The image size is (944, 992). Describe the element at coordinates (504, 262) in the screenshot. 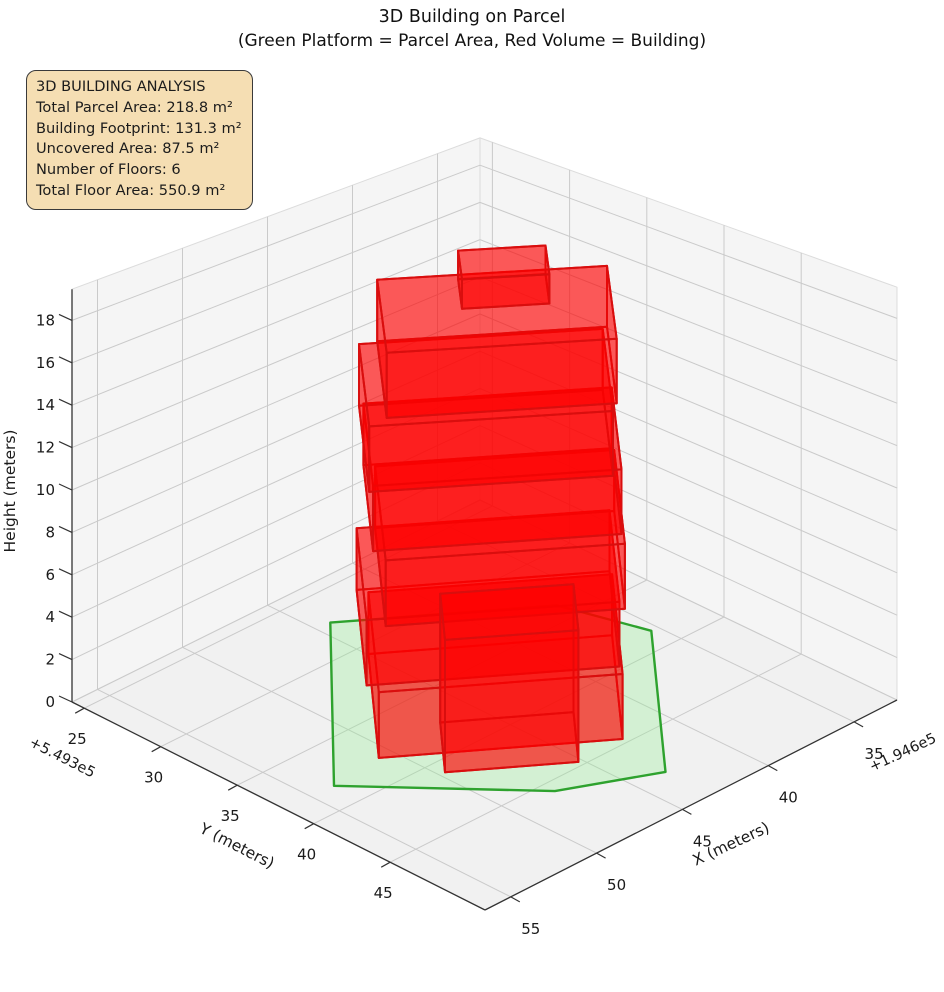

I see `building-roof-structure-top` at that location.